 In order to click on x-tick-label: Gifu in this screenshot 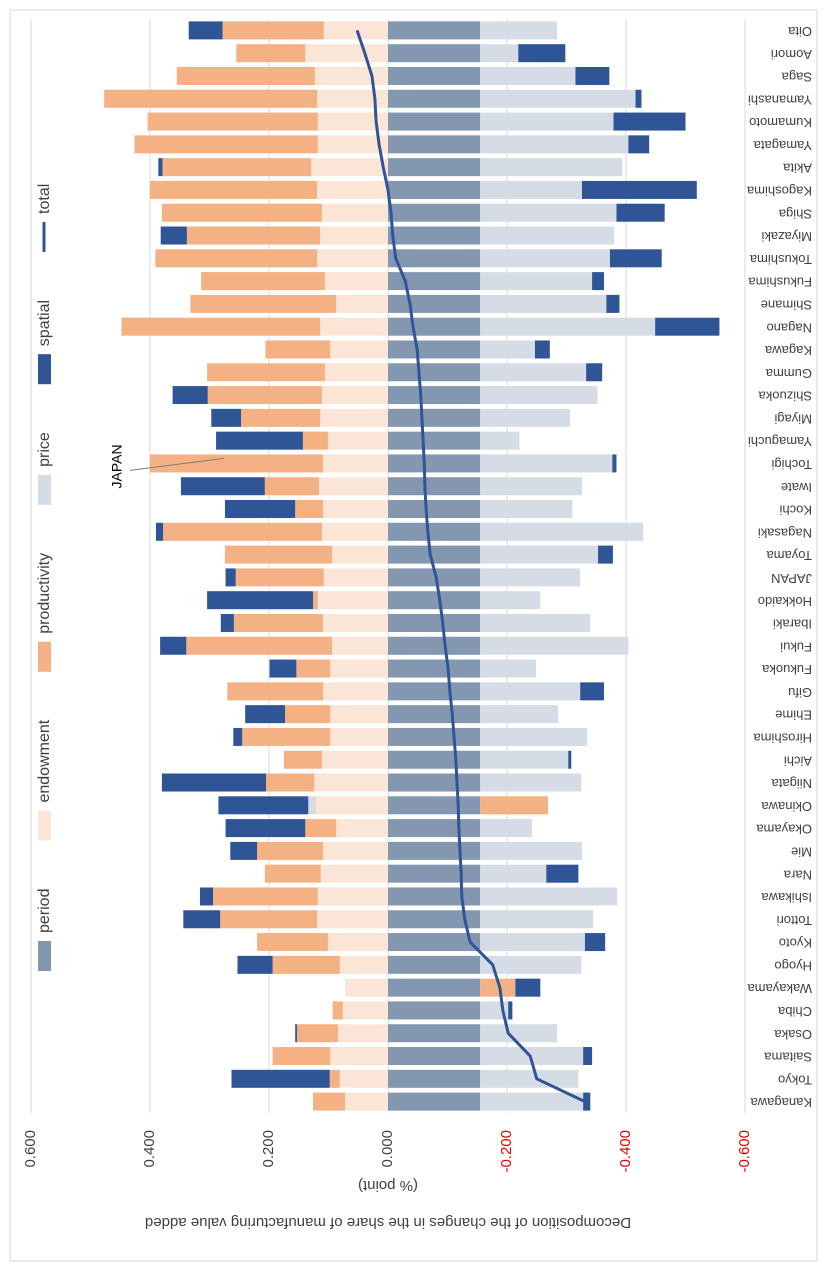, I will do `click(800, 692)`.